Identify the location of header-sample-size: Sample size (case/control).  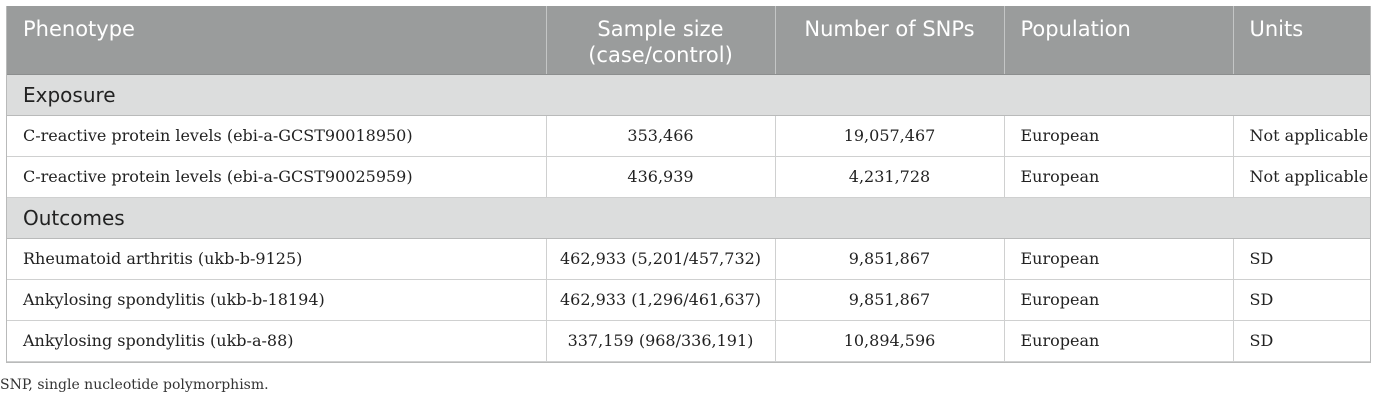
(660, 40).